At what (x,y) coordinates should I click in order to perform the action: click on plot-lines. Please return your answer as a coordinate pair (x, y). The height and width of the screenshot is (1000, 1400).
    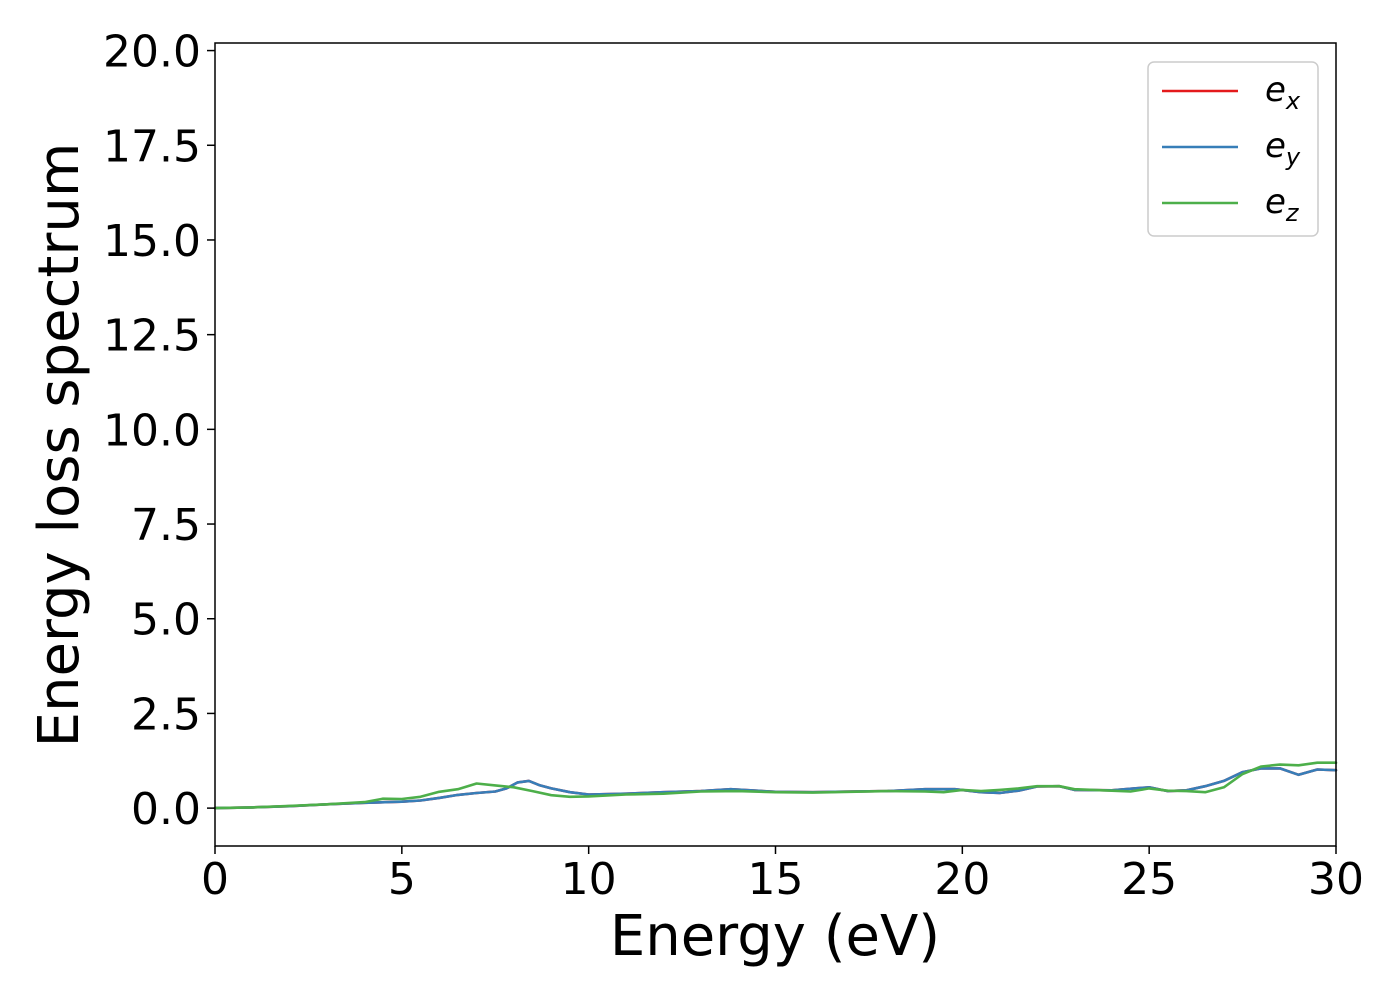
    Looking at the image, I should click on (775, 785).